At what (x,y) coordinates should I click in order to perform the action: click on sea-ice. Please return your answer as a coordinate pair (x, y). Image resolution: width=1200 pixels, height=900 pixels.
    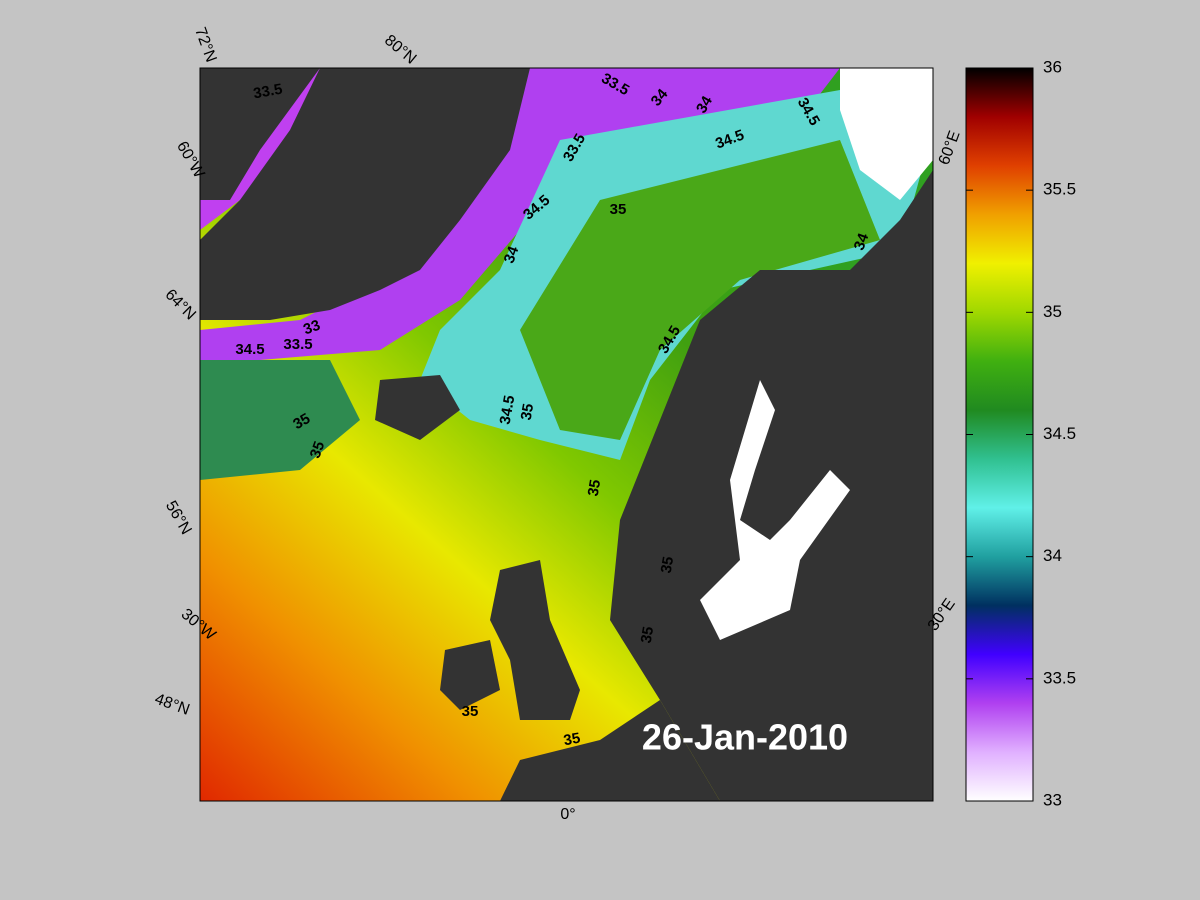
    Looking at the image, I should click on (775, 510).